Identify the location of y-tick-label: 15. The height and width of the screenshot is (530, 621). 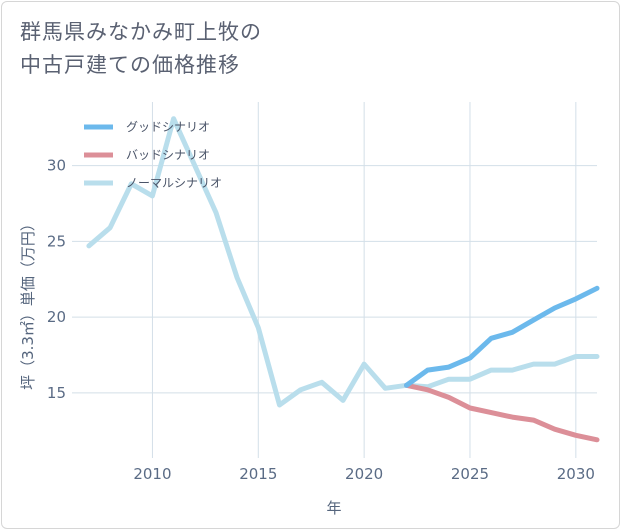
(56, 393).